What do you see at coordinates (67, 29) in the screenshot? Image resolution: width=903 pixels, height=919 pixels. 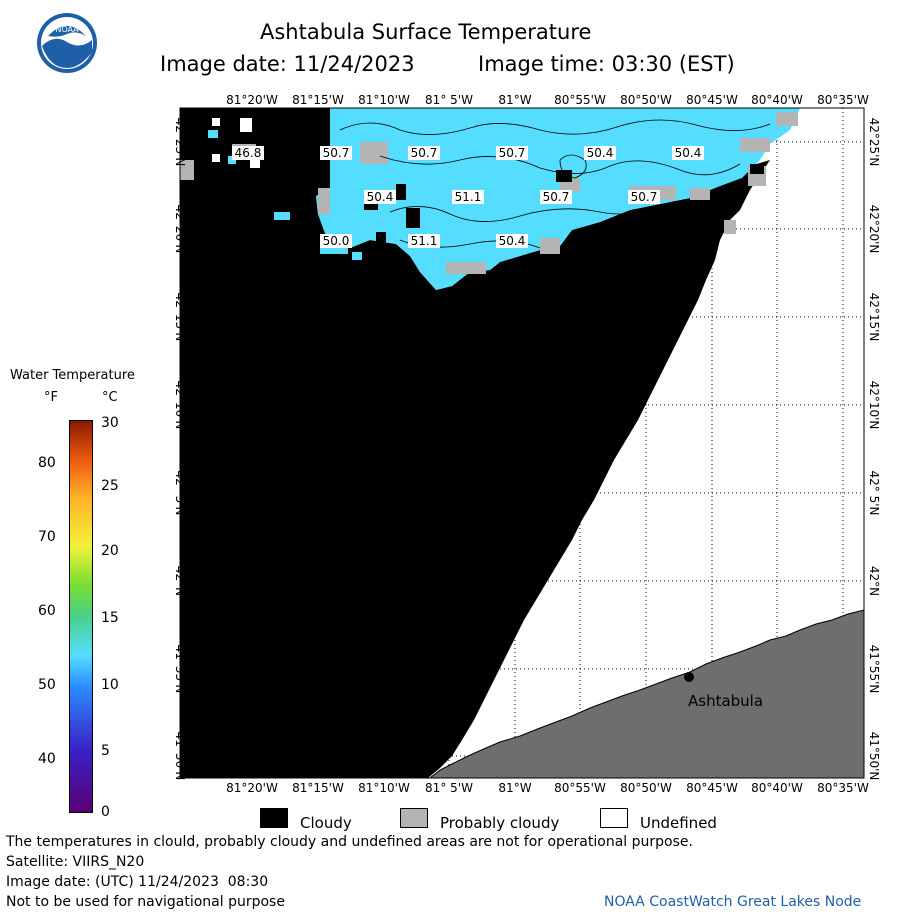 I see `noaa-logo-text: NOAA` at bounding box center [67, 29].